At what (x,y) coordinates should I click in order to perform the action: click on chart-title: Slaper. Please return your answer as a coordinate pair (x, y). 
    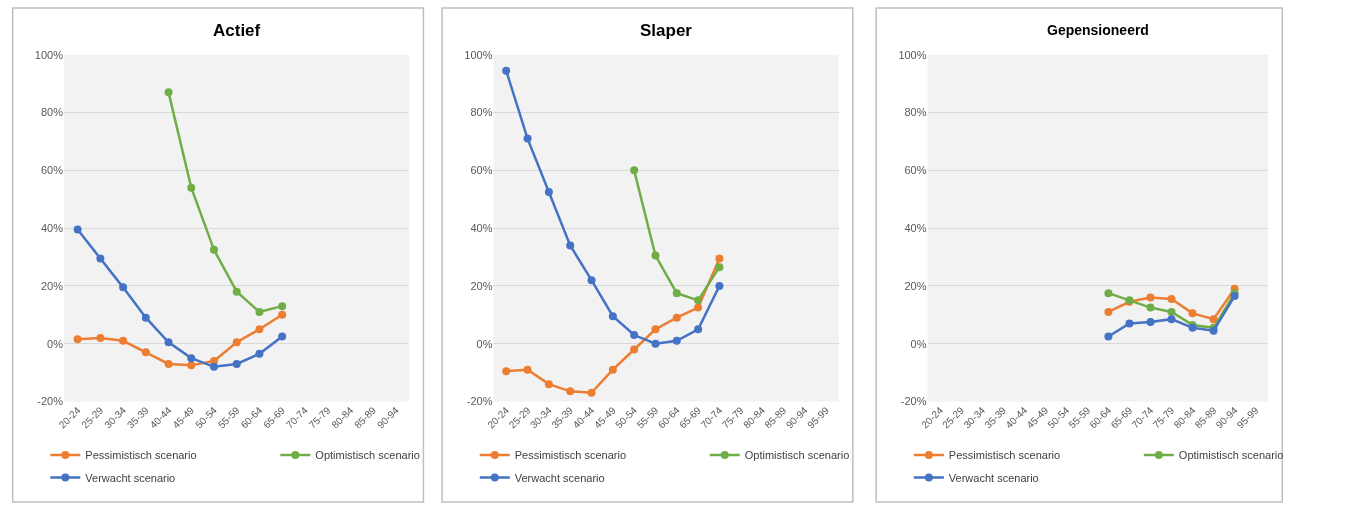
    Looking at the image, I should click on (666, 30).